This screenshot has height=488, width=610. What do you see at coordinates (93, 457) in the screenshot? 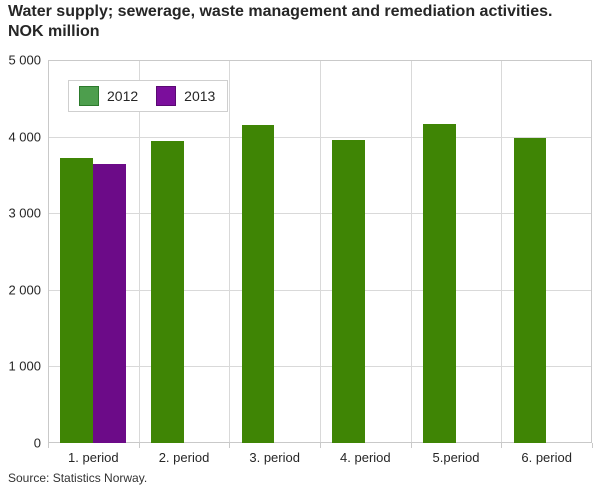
I see `x-tick-label: 1. period` at bounding box center [93, 457].